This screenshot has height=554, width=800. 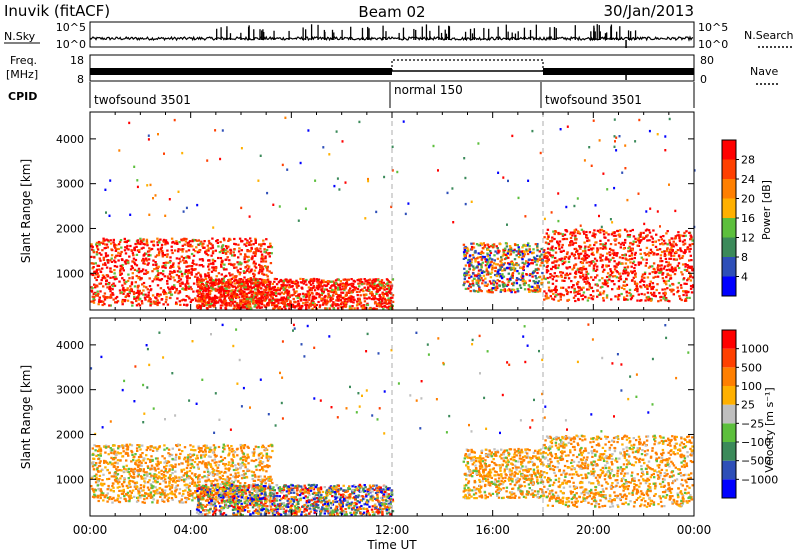 I want to click on colorbar-segment, so click(x=729, y=286).